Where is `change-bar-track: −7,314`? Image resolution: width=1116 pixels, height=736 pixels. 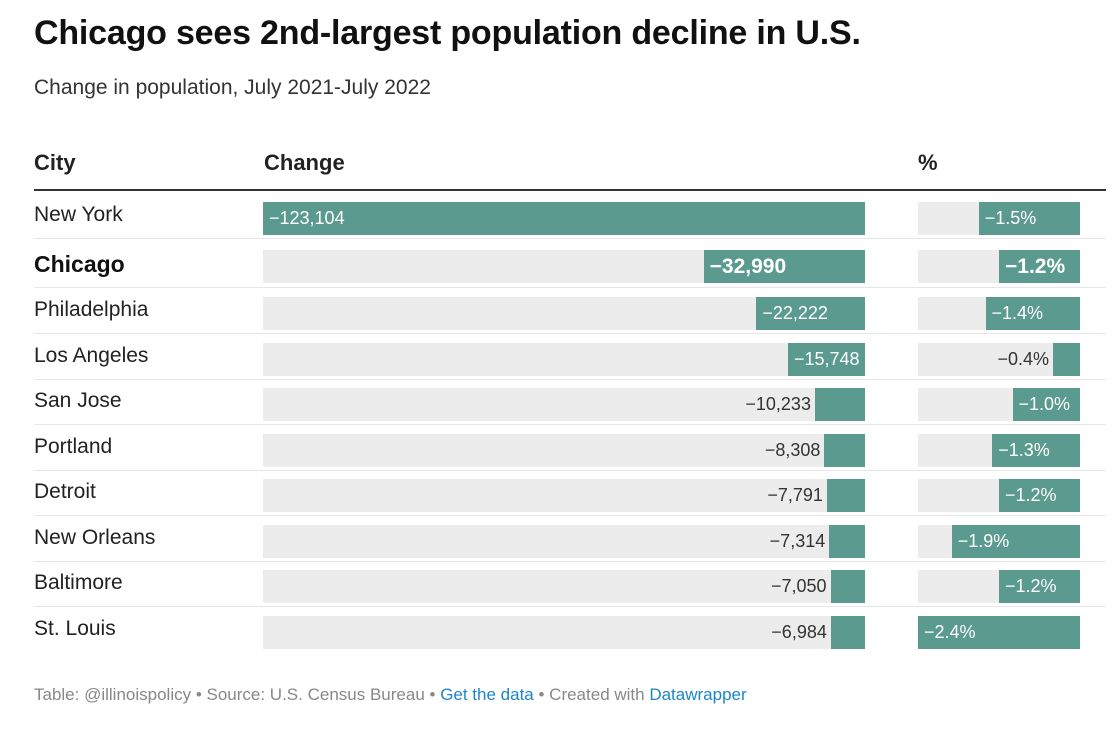
change-bar-track: −7,314 is located at coordinates (564, 541).